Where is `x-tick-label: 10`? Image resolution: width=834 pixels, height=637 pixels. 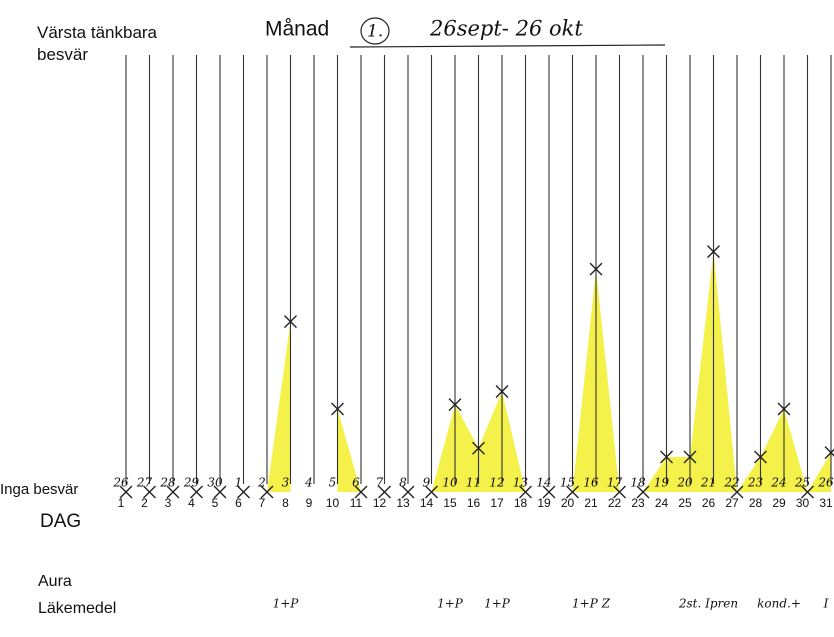 x-tick-label: 10 is located at coordinates (333, 503).